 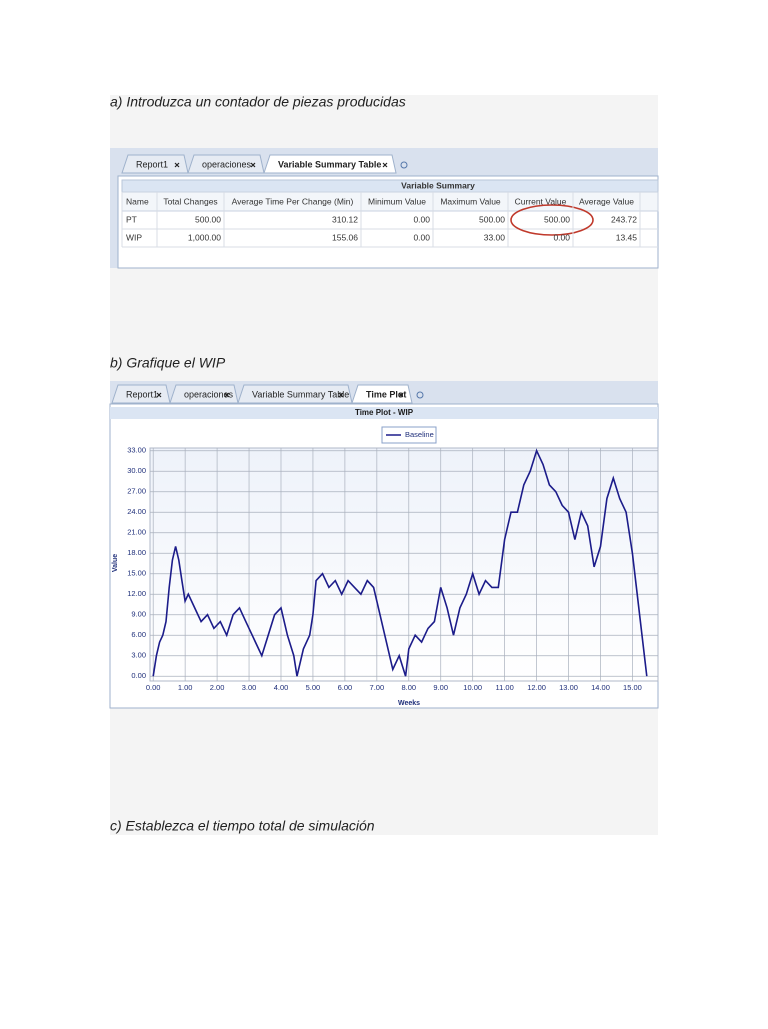 What do you see at coordinates (624, 219) in the screenshot?
I see `table-cell: 243.72` at bounding box center [624, 219].